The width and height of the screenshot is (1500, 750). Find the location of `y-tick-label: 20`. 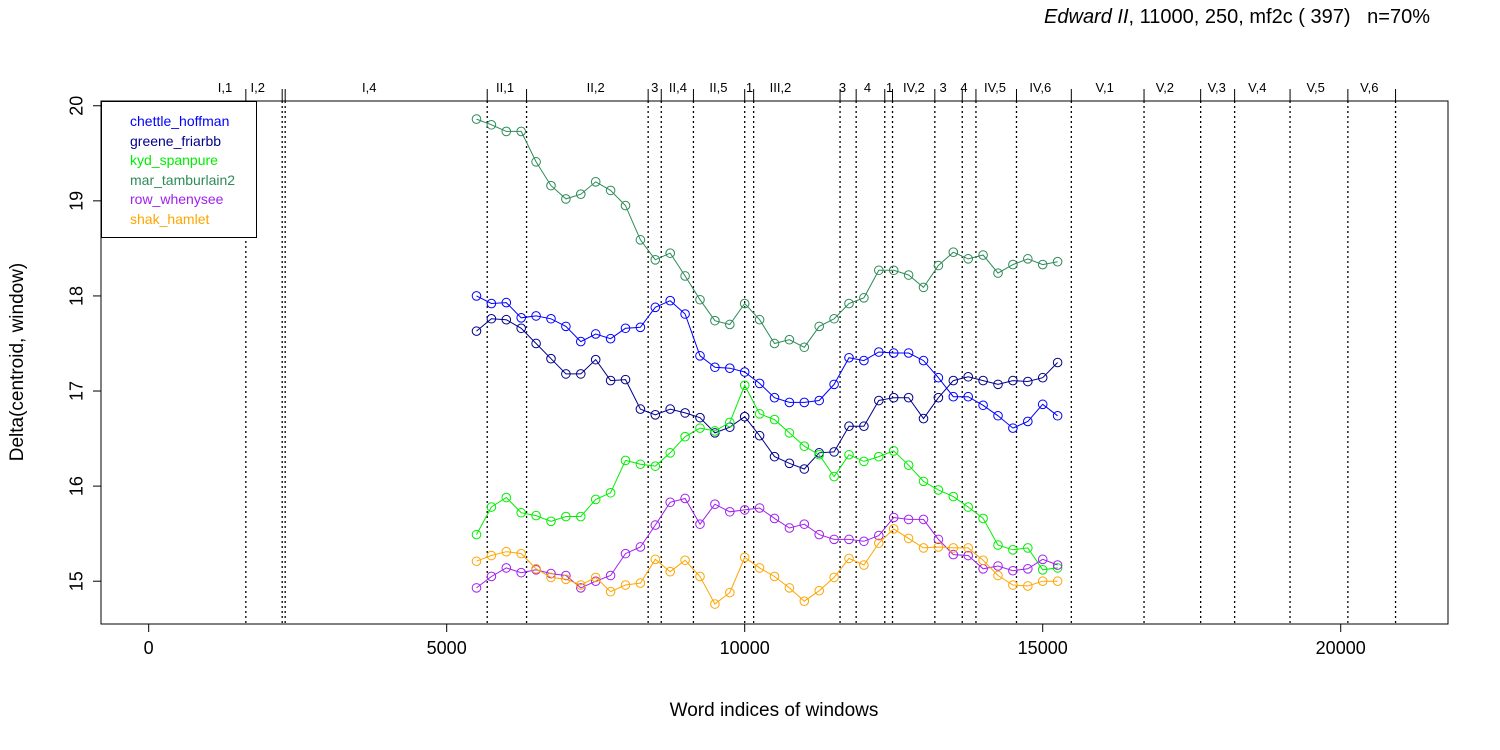

y-tick-label: 20 is located at coordinates (77, 106).